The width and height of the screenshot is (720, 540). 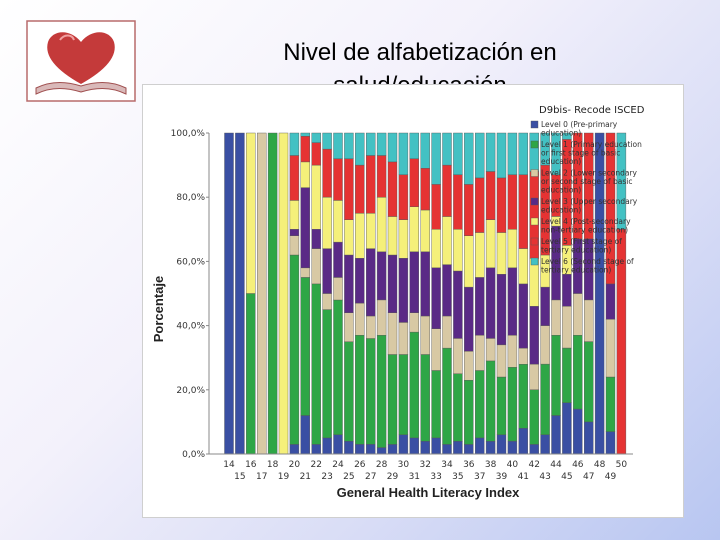 I want to click on x-tick-label: 42, so click(x=533, y=465).